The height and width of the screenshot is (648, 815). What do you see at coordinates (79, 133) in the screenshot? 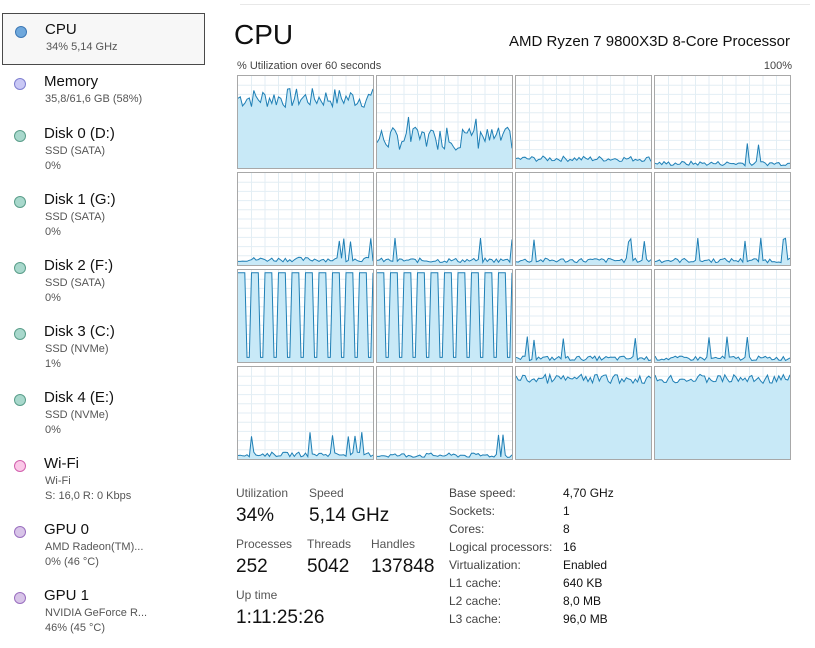
I see `sidebar-item-name: Disk 0 (D:)` at bounding box center [79, 133].